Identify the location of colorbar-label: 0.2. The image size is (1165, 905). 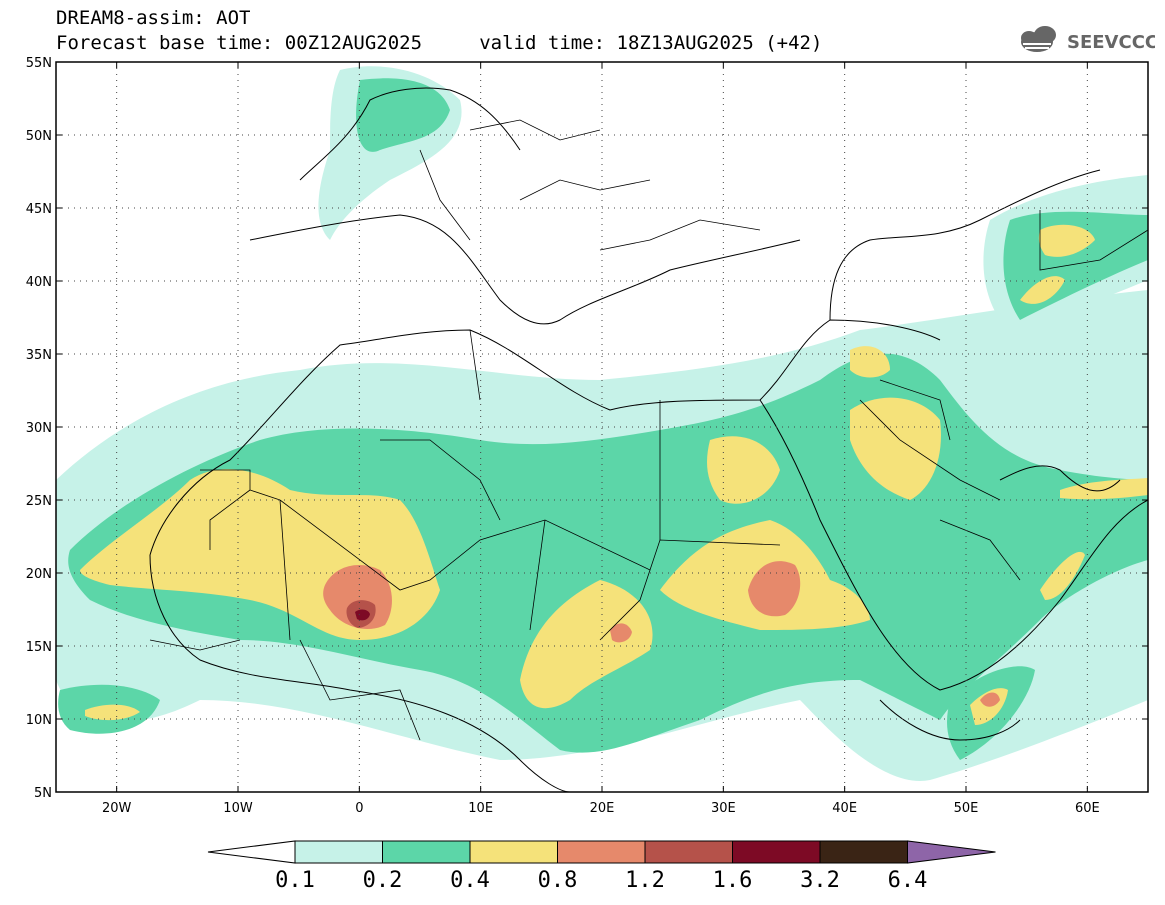
(382, 880).